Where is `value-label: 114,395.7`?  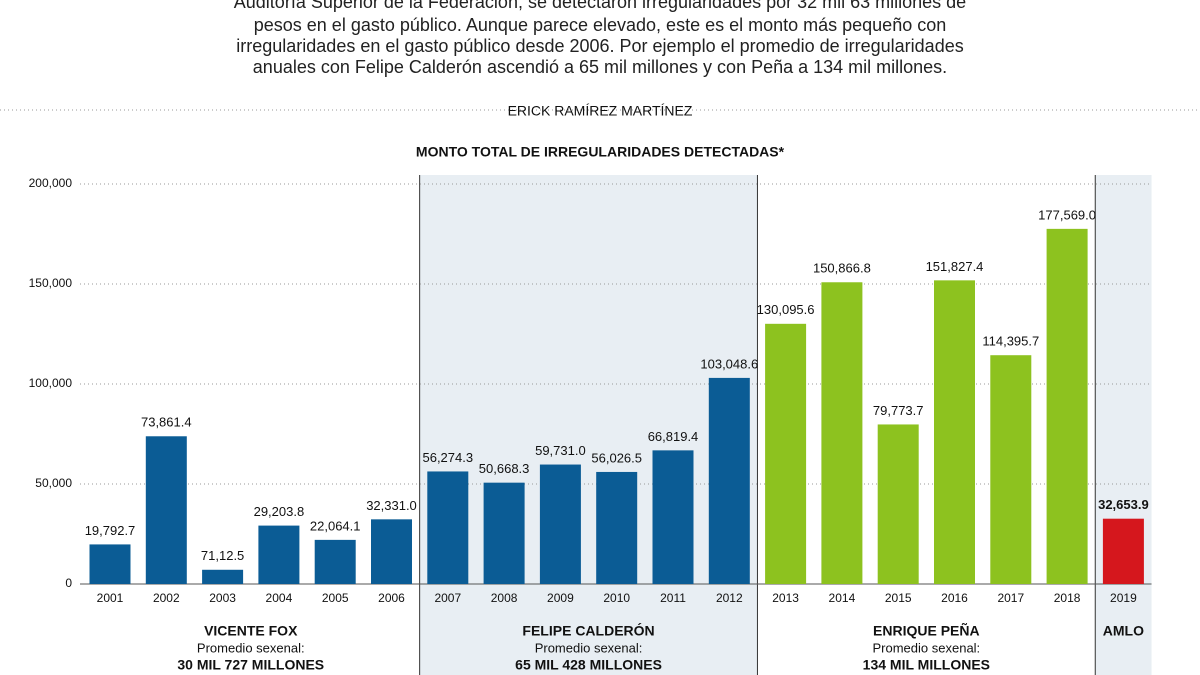 value-label: 114,395.7 is located at coordinates (1010, 341).